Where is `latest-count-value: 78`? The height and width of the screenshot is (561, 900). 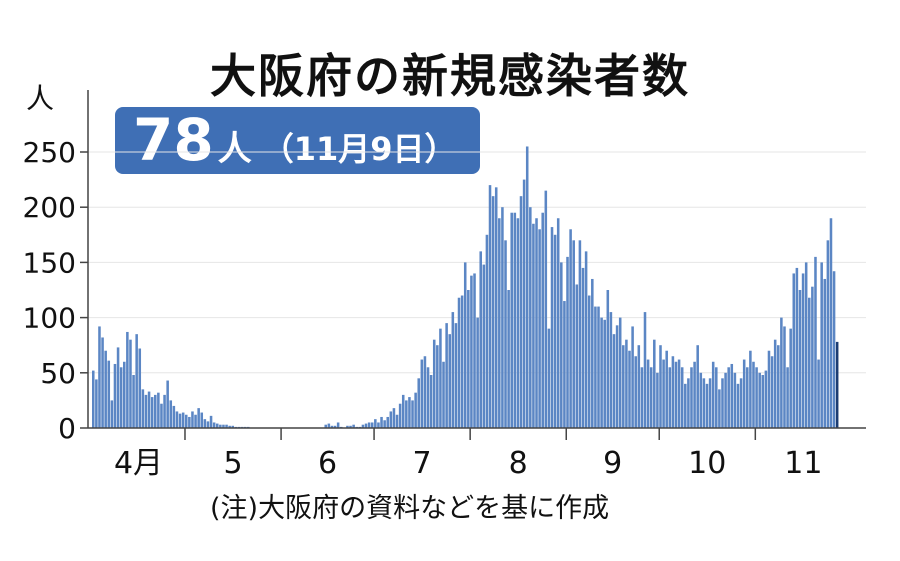 latest-count-value: 78 is located at coordinates (173, 140).